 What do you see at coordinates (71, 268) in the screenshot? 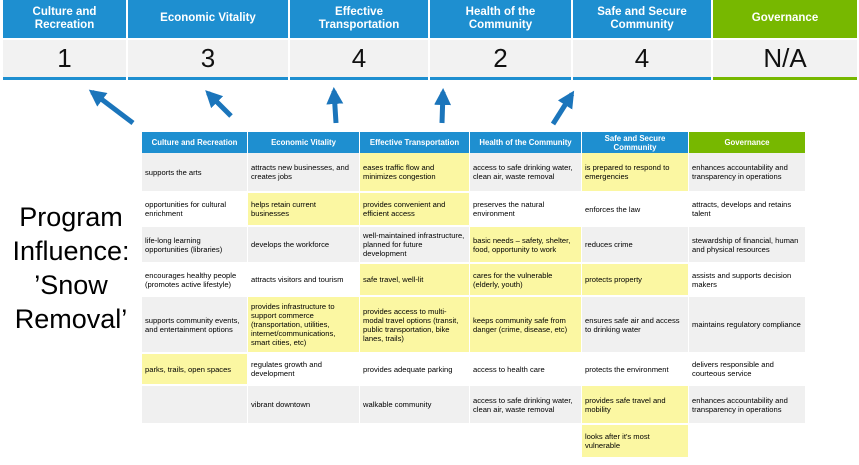
I see `program-influence-title: Program Influence: ’Snow Removal’` at bounding box center [71, 268].